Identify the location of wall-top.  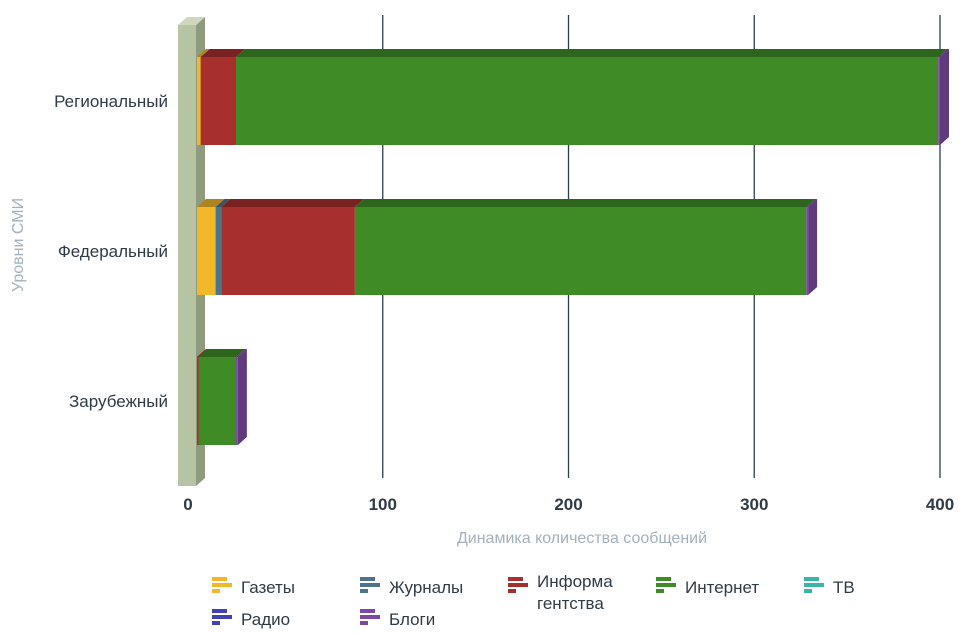
(191, 21).